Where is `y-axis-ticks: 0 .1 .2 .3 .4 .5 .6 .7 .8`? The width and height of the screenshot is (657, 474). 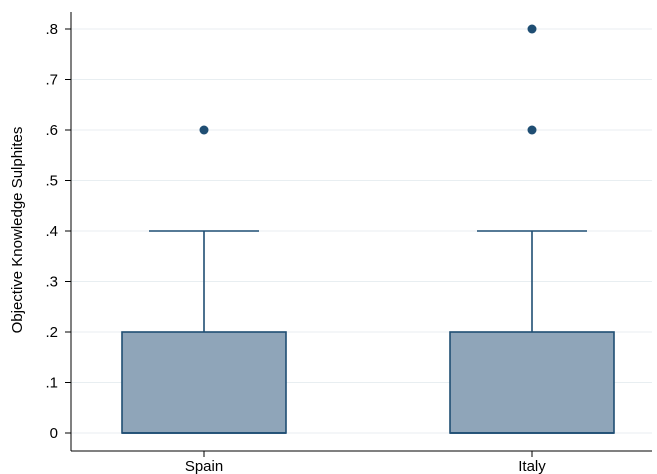 y-axis-ticks: 0 .1 .2 .3 .4 .5 .6 .7 .8 is located at coordinates (58, 231).